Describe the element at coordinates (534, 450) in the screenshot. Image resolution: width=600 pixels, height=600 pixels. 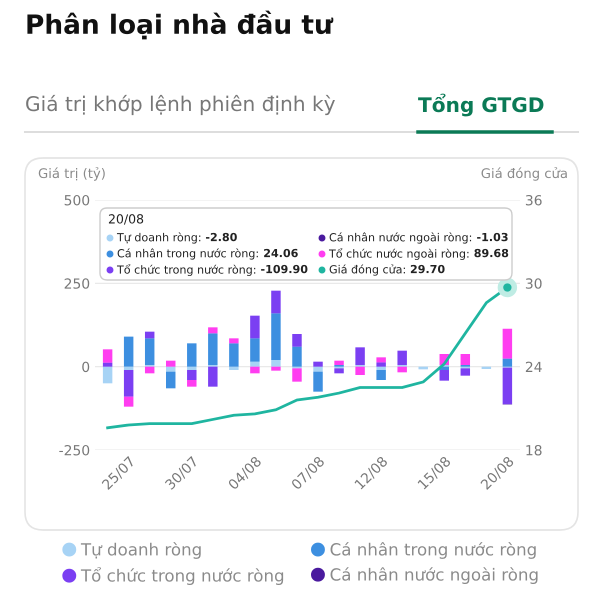
I see `y2-tick-label: 18` at that location.